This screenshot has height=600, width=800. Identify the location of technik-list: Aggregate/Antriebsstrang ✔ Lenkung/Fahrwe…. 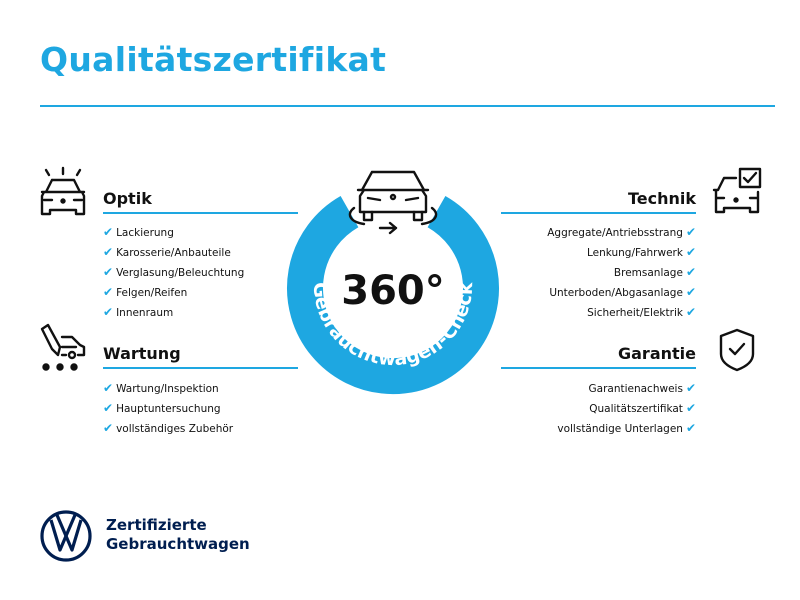
(621, 273).